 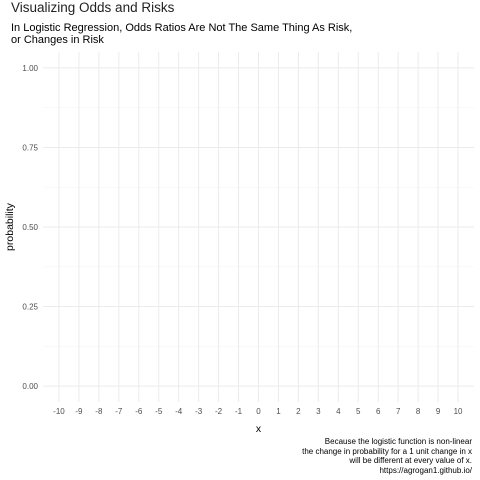 What do you see at coordinates (278, 411) in the screenshot?
I see `x-tick-label: 1` at bounding box center [278, 411].